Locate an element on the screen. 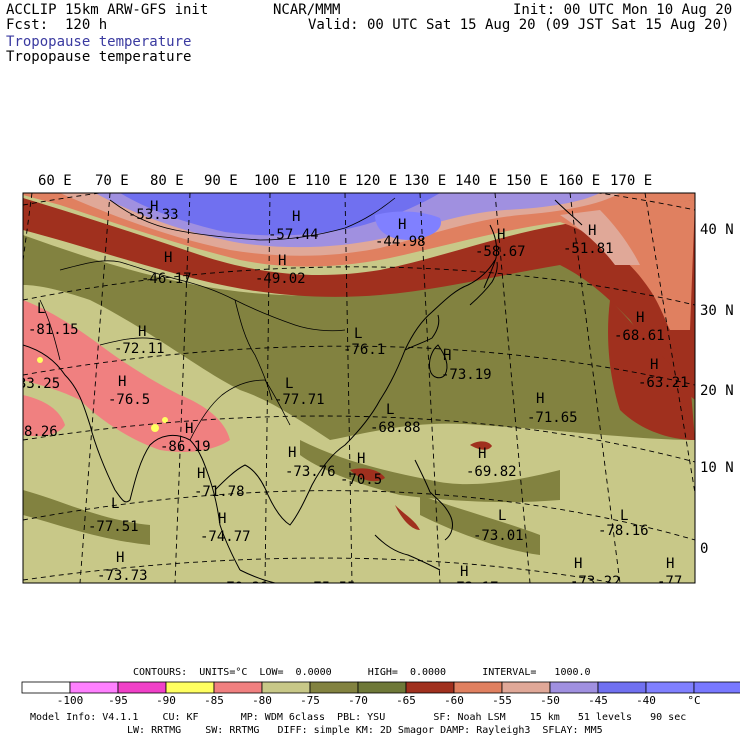 This screenshot has height=740, width=740. extremum-value: -73.76 is located at coordinates (310, 472).